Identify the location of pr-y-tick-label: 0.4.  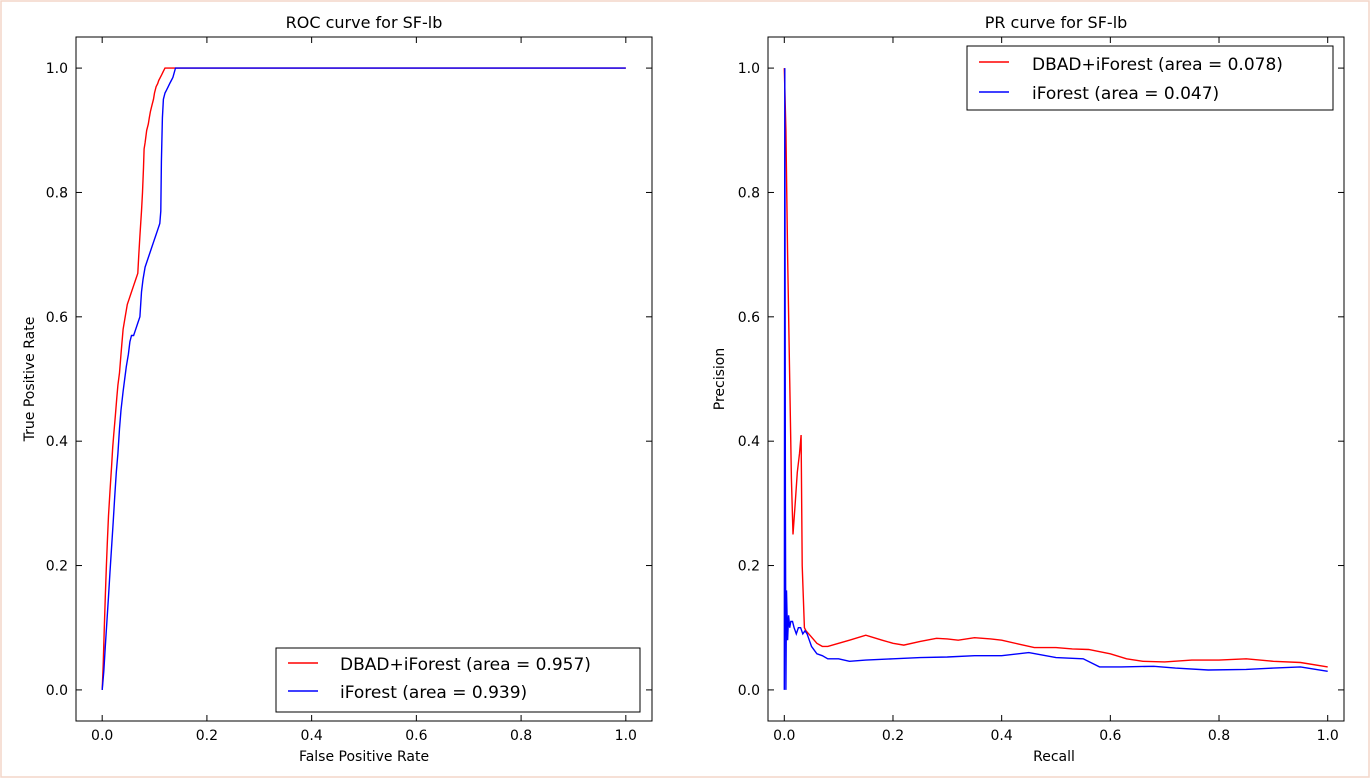
(749, 442).